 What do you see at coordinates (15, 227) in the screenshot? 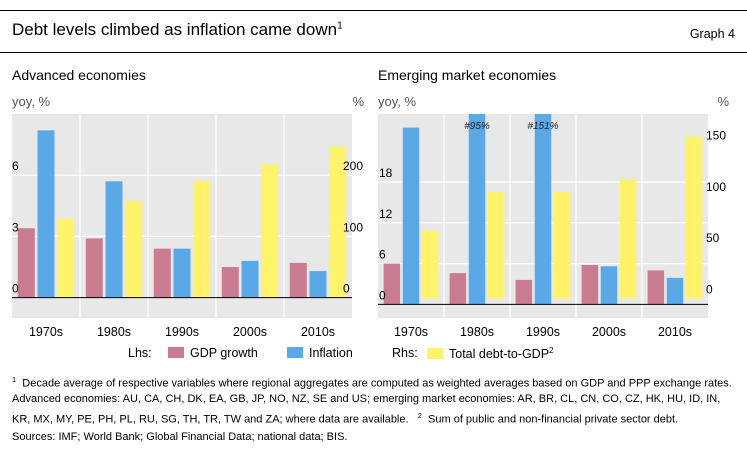
I see `y-tick-label-left: 3` at bounding box center [15, 227].